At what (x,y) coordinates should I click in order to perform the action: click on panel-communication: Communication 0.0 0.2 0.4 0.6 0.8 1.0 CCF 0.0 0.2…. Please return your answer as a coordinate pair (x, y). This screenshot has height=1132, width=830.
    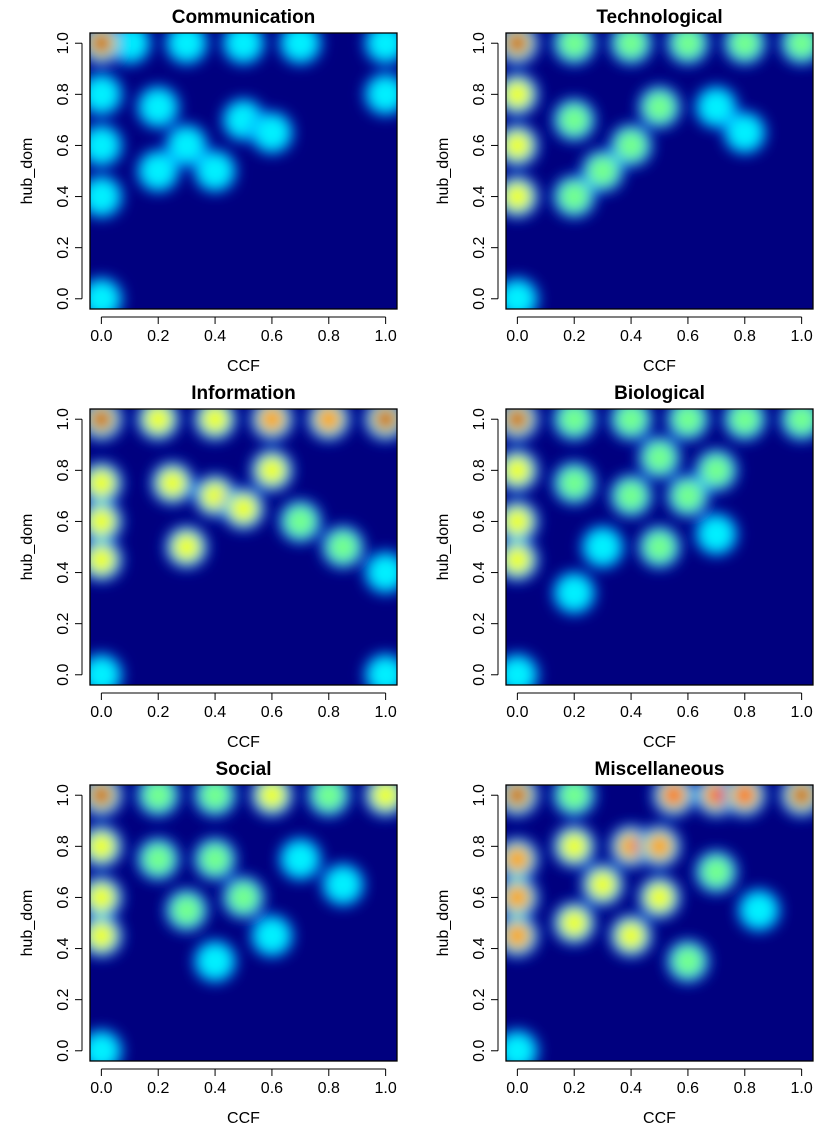
    Looking at the image, I should click on (208, 191).